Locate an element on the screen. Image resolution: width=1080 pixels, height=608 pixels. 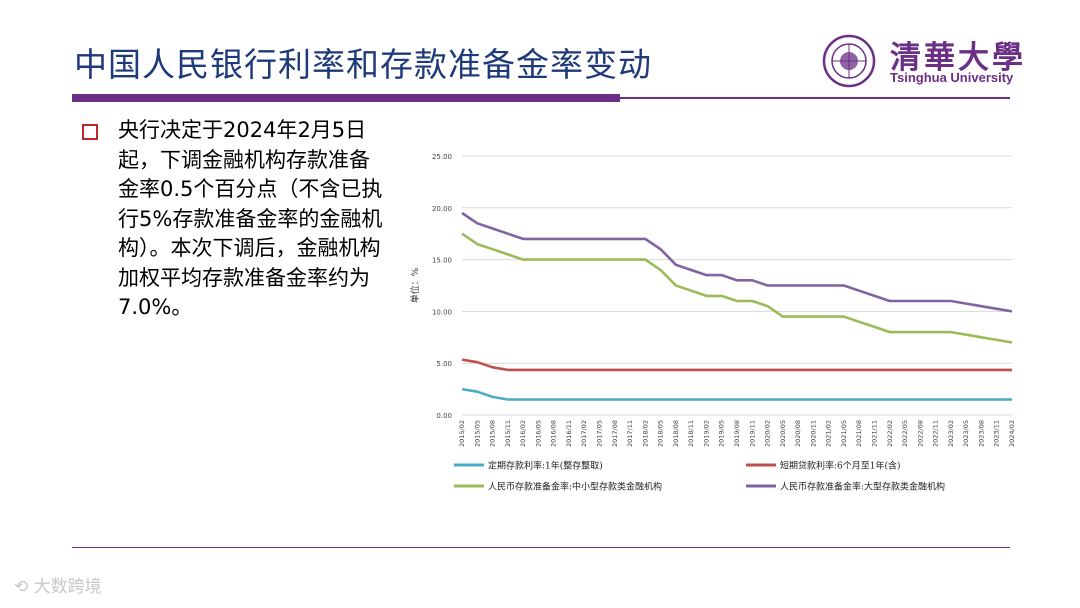
x-tick-label: 2022/11 is located at coordinates (936, 433).